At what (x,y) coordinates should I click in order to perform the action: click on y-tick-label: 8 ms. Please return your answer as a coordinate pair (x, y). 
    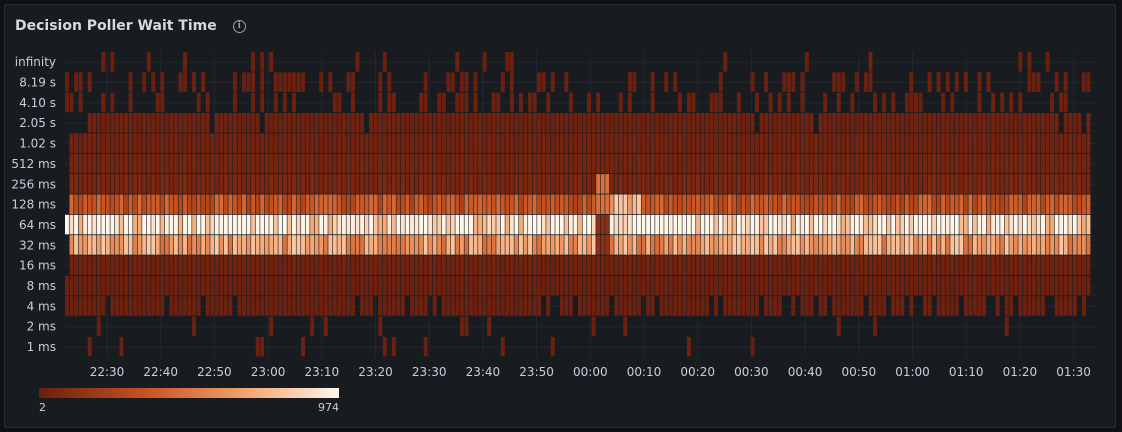
    Looking at the image, I should click on (41, 286).